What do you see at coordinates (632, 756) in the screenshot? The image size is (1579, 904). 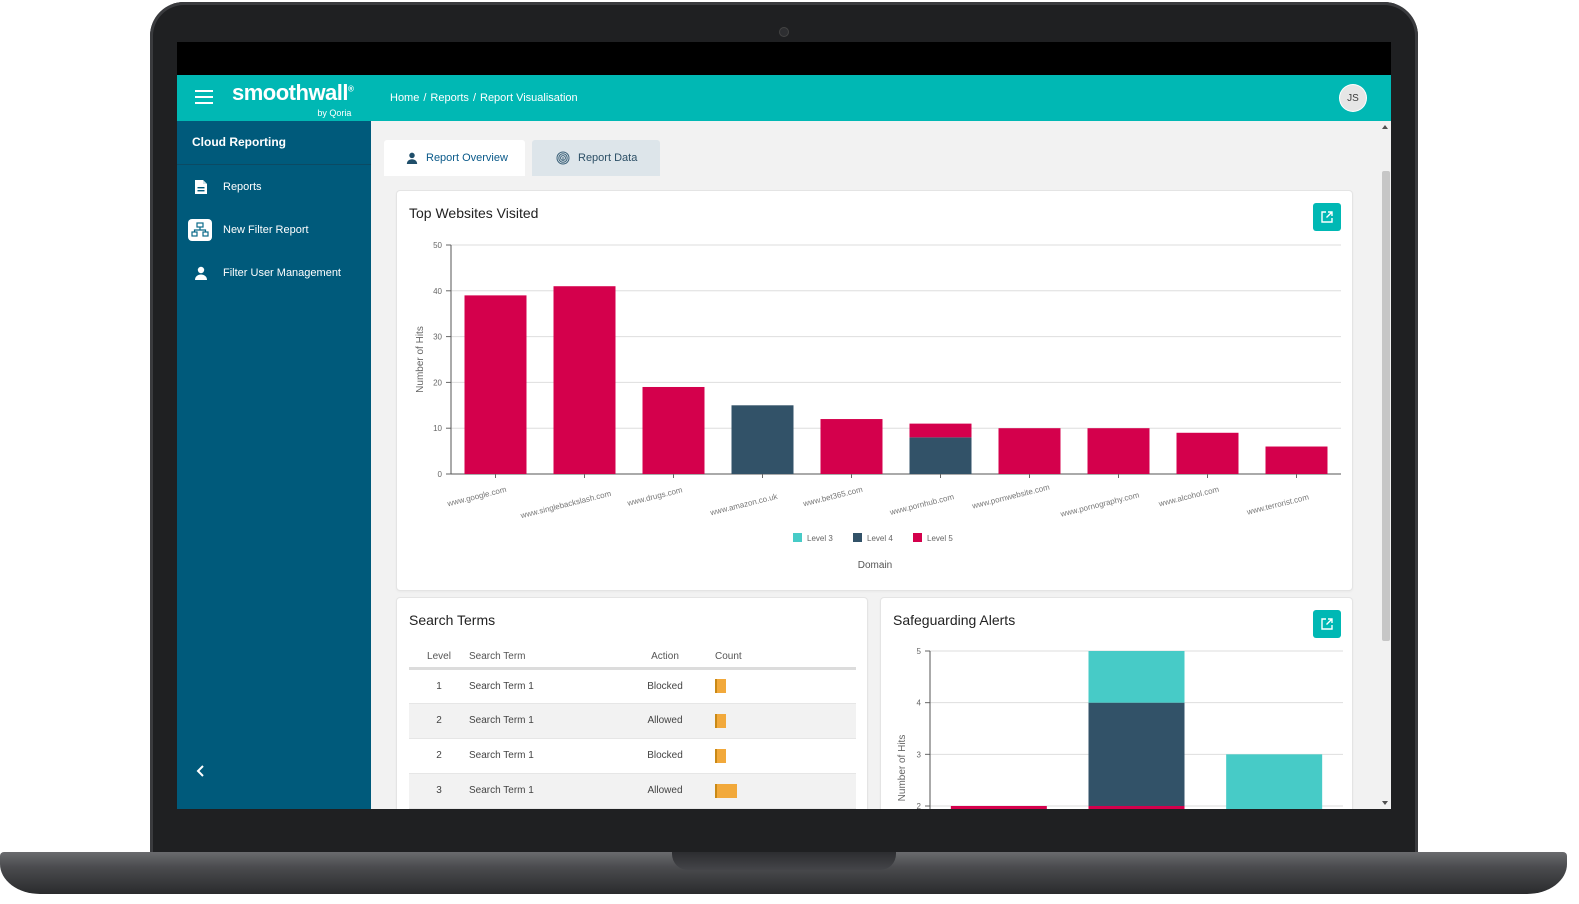 I see `table-row: 2 Search Term 1 Blocked` at bounding box center [632, 756].